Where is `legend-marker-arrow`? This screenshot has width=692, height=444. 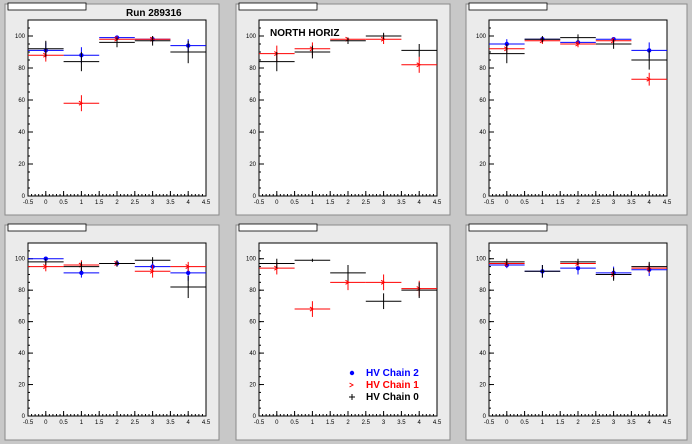 legend-marker-arrow is located at coordinates (352, 385).